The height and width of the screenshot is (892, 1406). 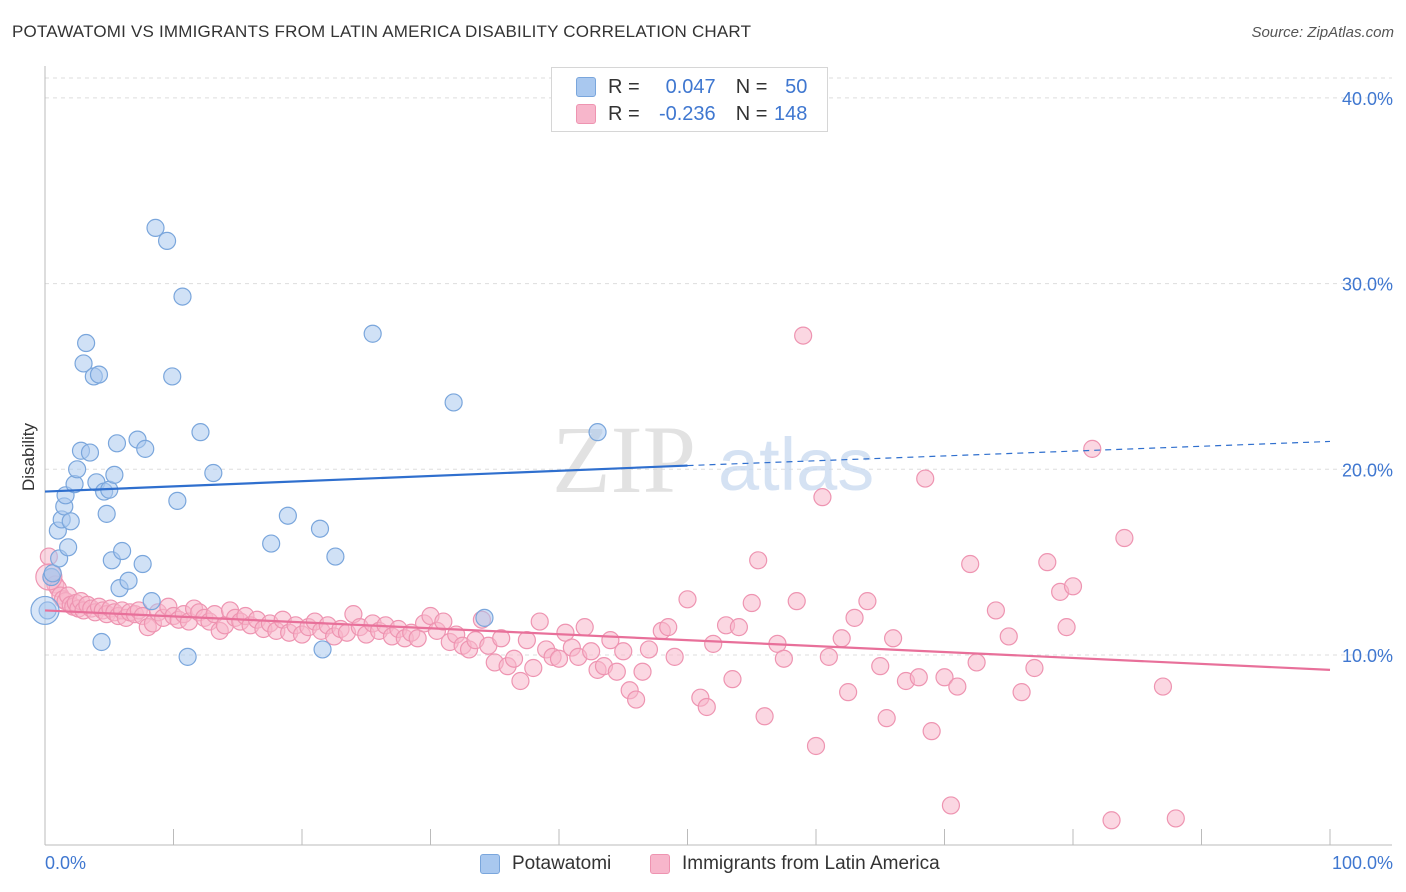 I want to click on legend-row-immigrants: R = -0.236 N = 148, so click(x=691, y=114).